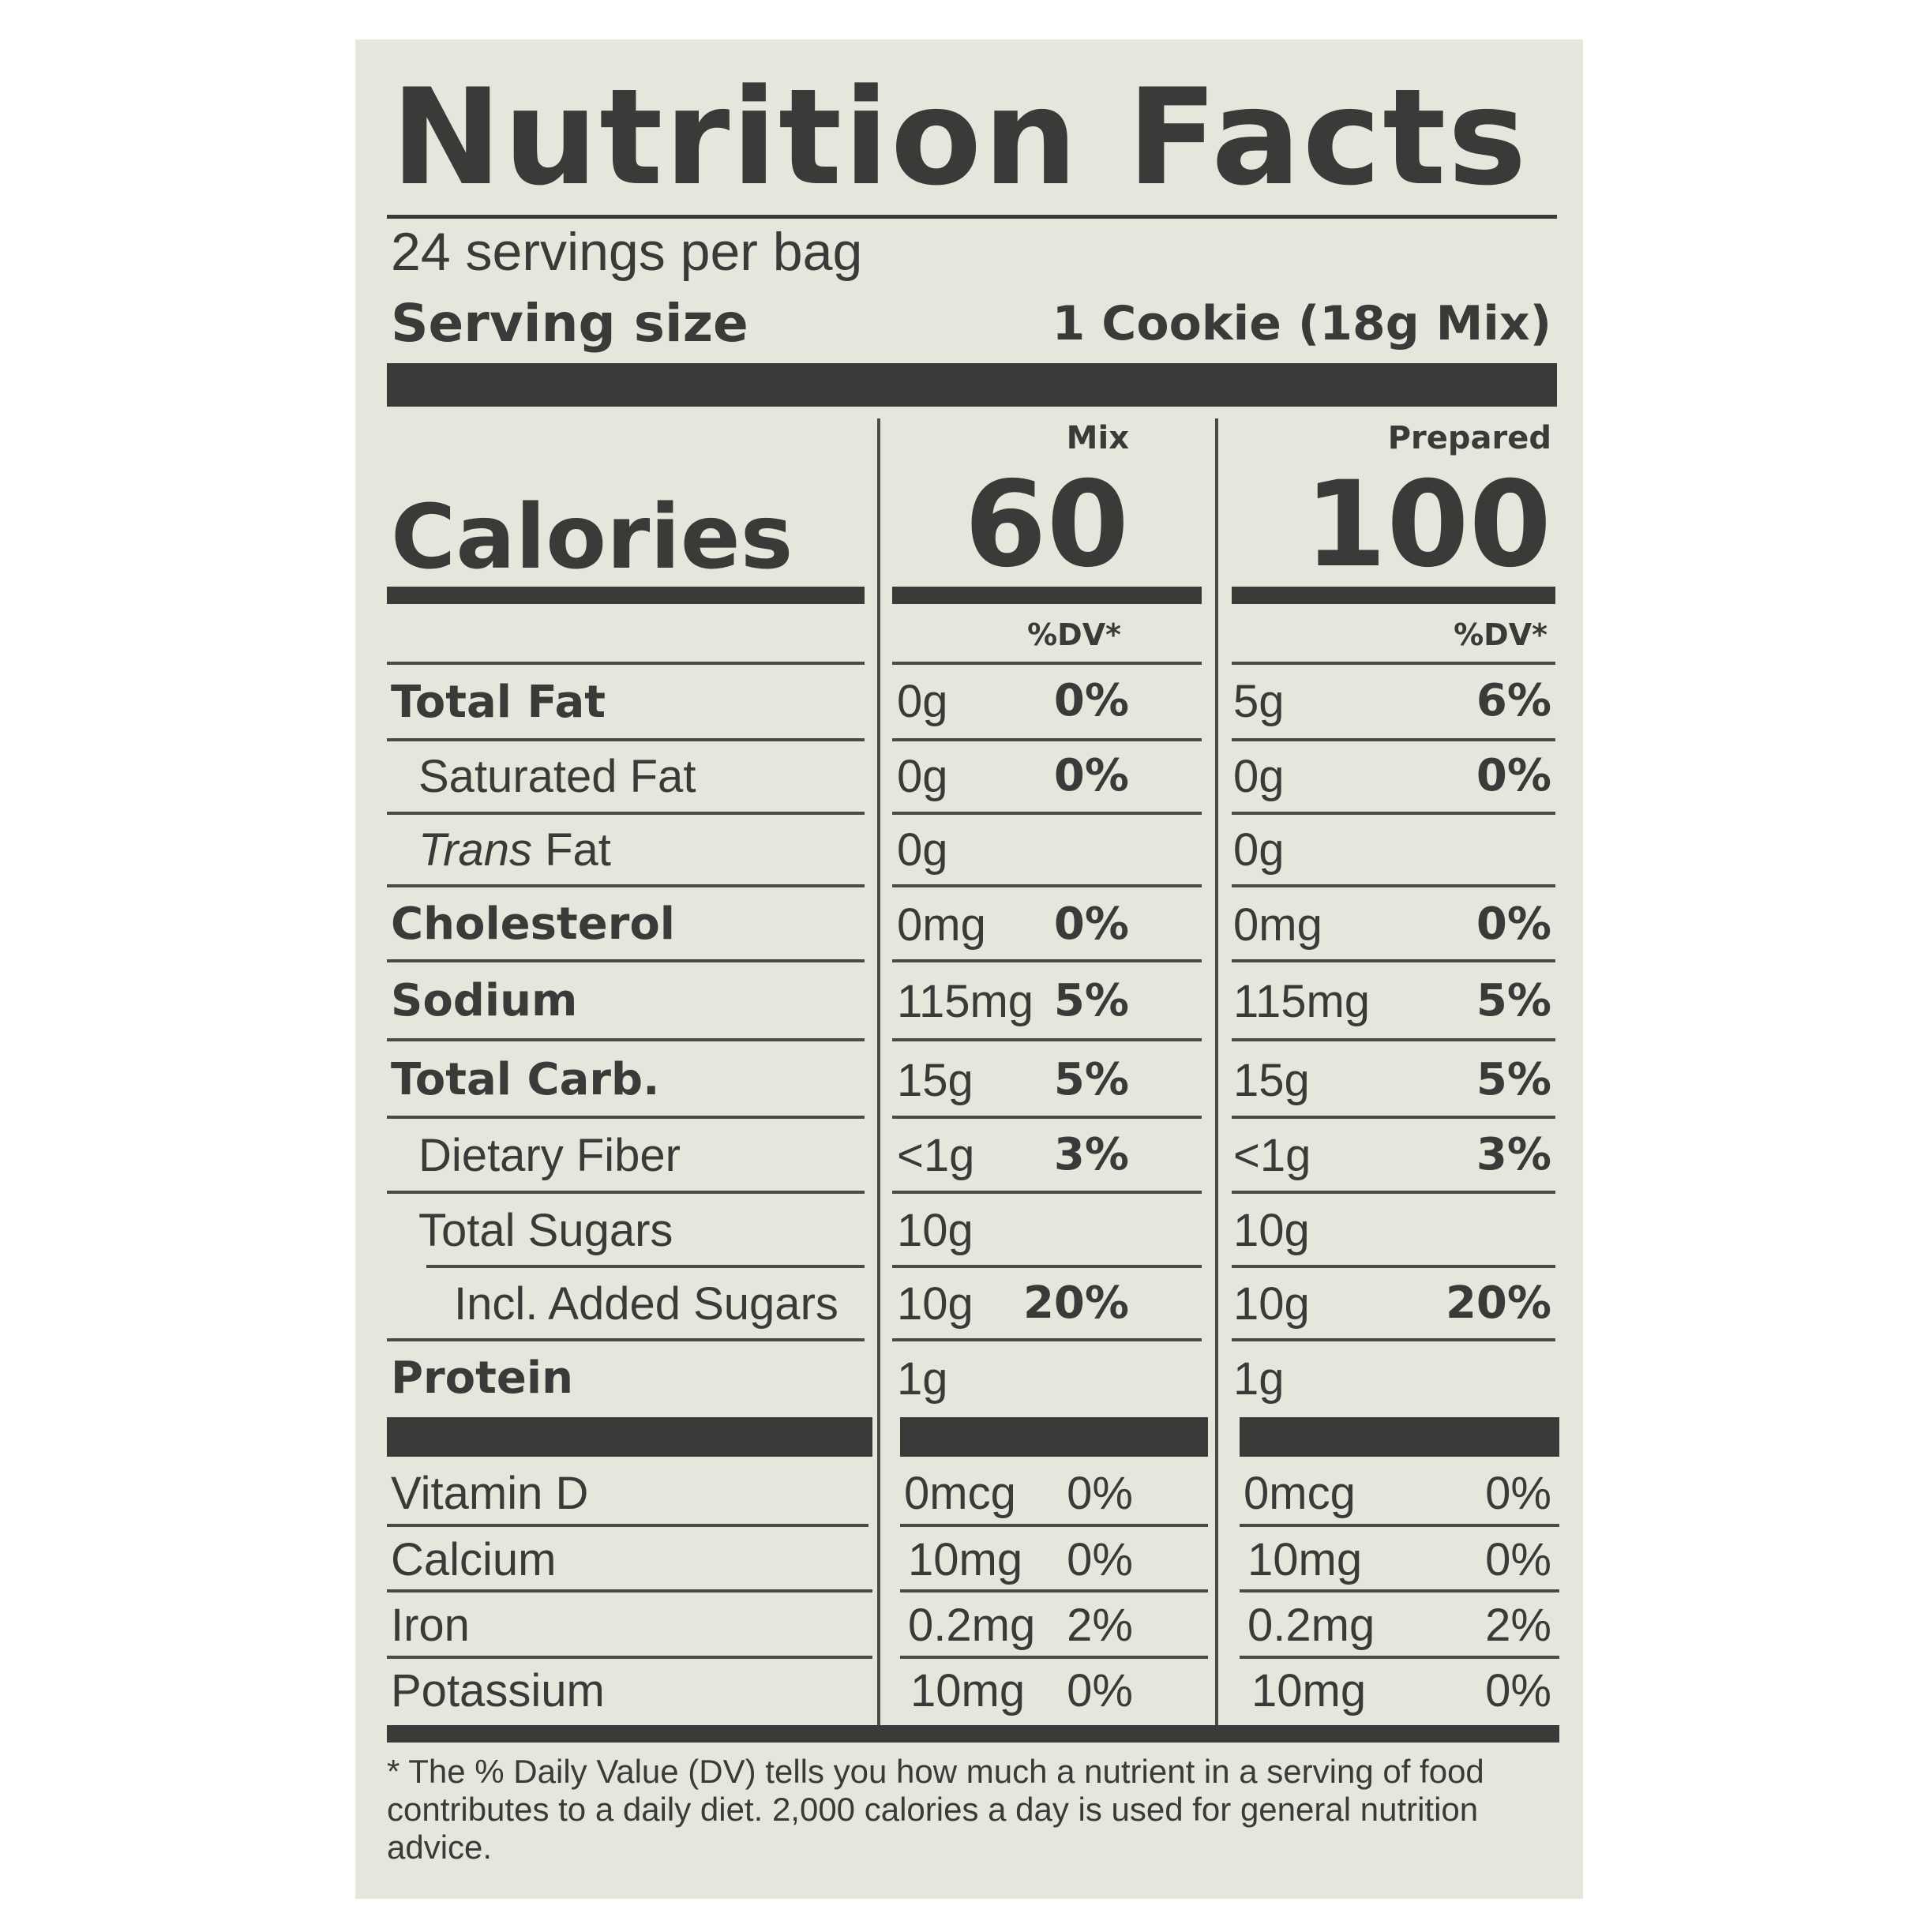  Describe the element at coordinates (935, 1081) in the screenshot. I see `mix-amount: 15g` at that location.